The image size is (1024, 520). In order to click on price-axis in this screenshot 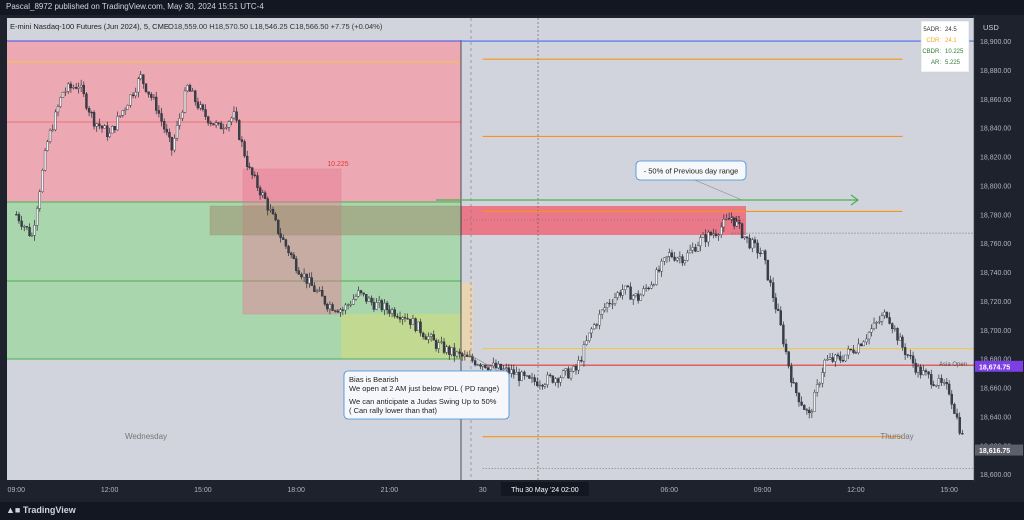, I will do `click(999, 248)`.